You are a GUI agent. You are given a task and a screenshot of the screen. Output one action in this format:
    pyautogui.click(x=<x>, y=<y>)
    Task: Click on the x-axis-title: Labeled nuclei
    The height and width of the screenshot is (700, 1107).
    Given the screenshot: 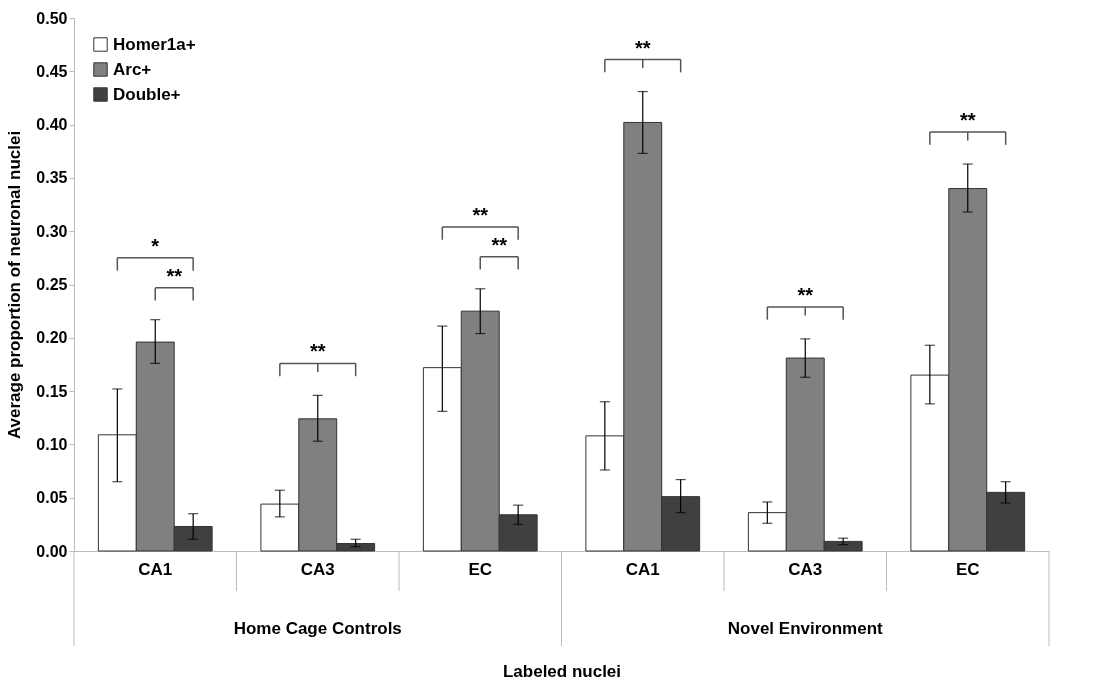 What is the action you would take?
    pyautogui.click(x=562, y=671)
    